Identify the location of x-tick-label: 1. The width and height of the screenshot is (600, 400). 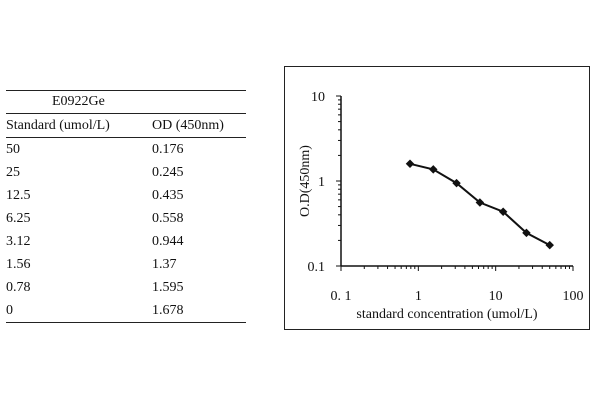
(418, 296).